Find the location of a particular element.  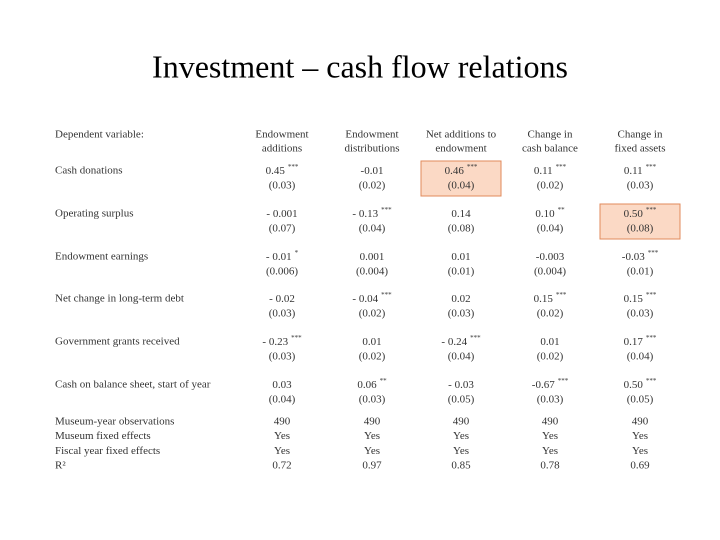

coefficient: 0.11 *** is located at coordinates (640, 170).